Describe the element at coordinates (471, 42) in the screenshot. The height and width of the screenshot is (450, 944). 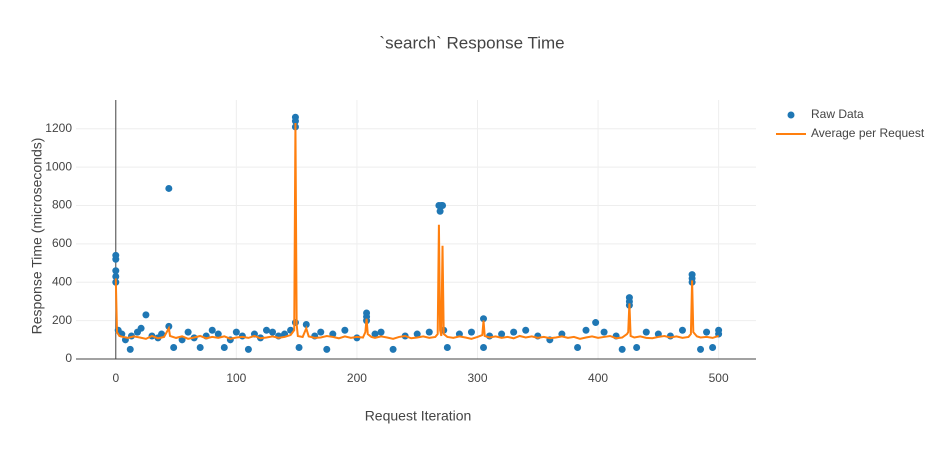
I see `chart-title: `search` Response Time` at that location.